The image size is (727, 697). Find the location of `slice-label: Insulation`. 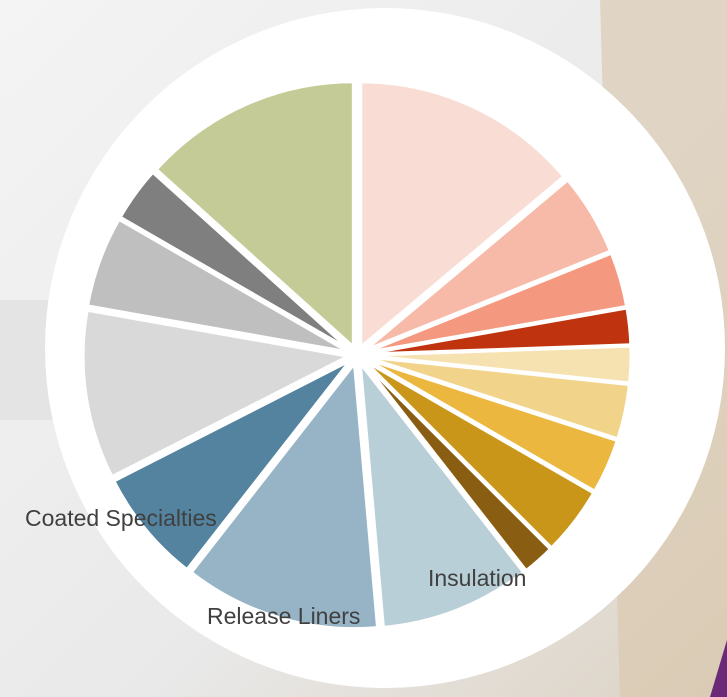

slice-label: Insulation is located at coordinates (477, 578).